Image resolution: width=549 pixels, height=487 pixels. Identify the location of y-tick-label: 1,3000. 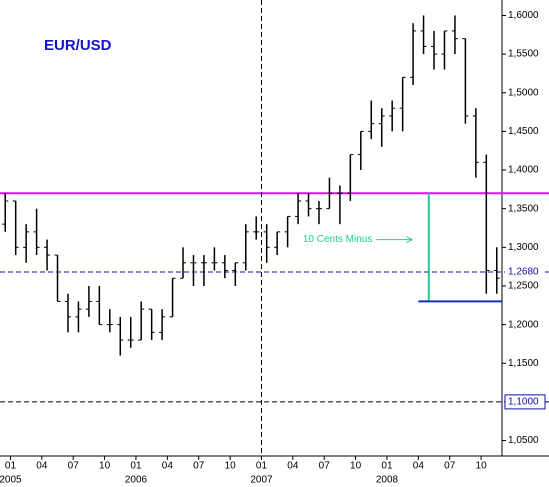
(523, 247).